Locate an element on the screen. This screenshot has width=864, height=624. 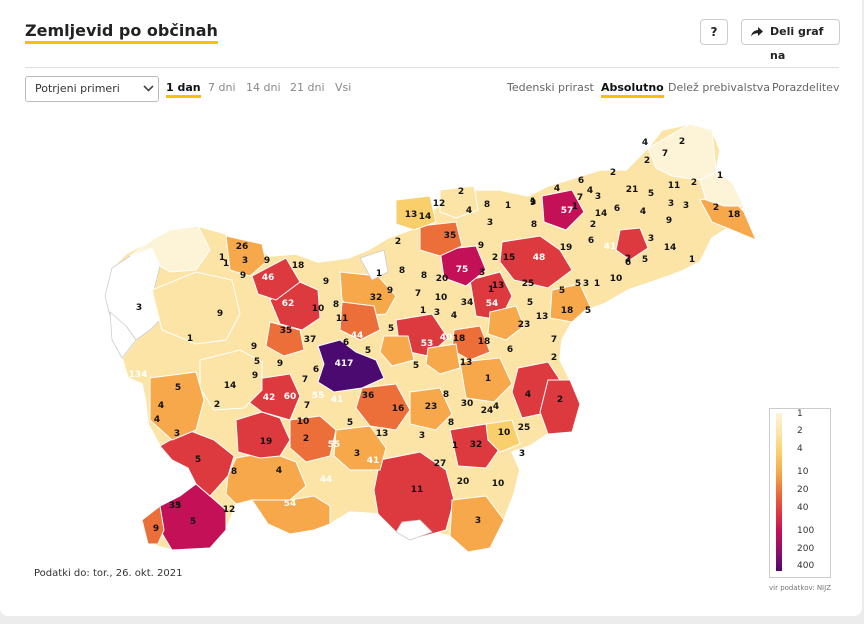
region-velenje is located at coordinates (463, 266).